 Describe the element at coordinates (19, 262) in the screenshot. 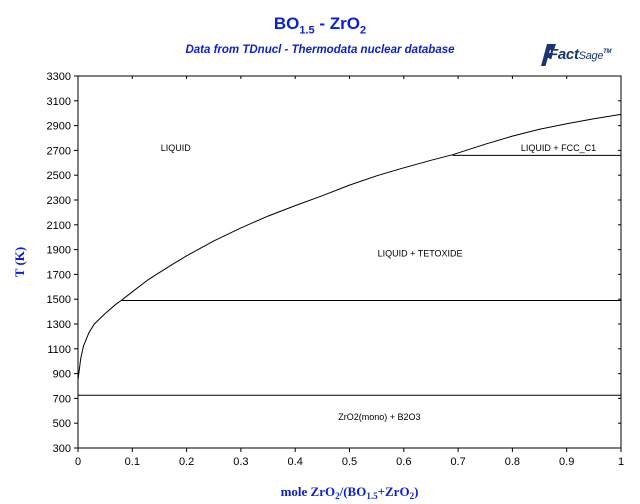

I see `y-axis-label: T (K)` at that location.